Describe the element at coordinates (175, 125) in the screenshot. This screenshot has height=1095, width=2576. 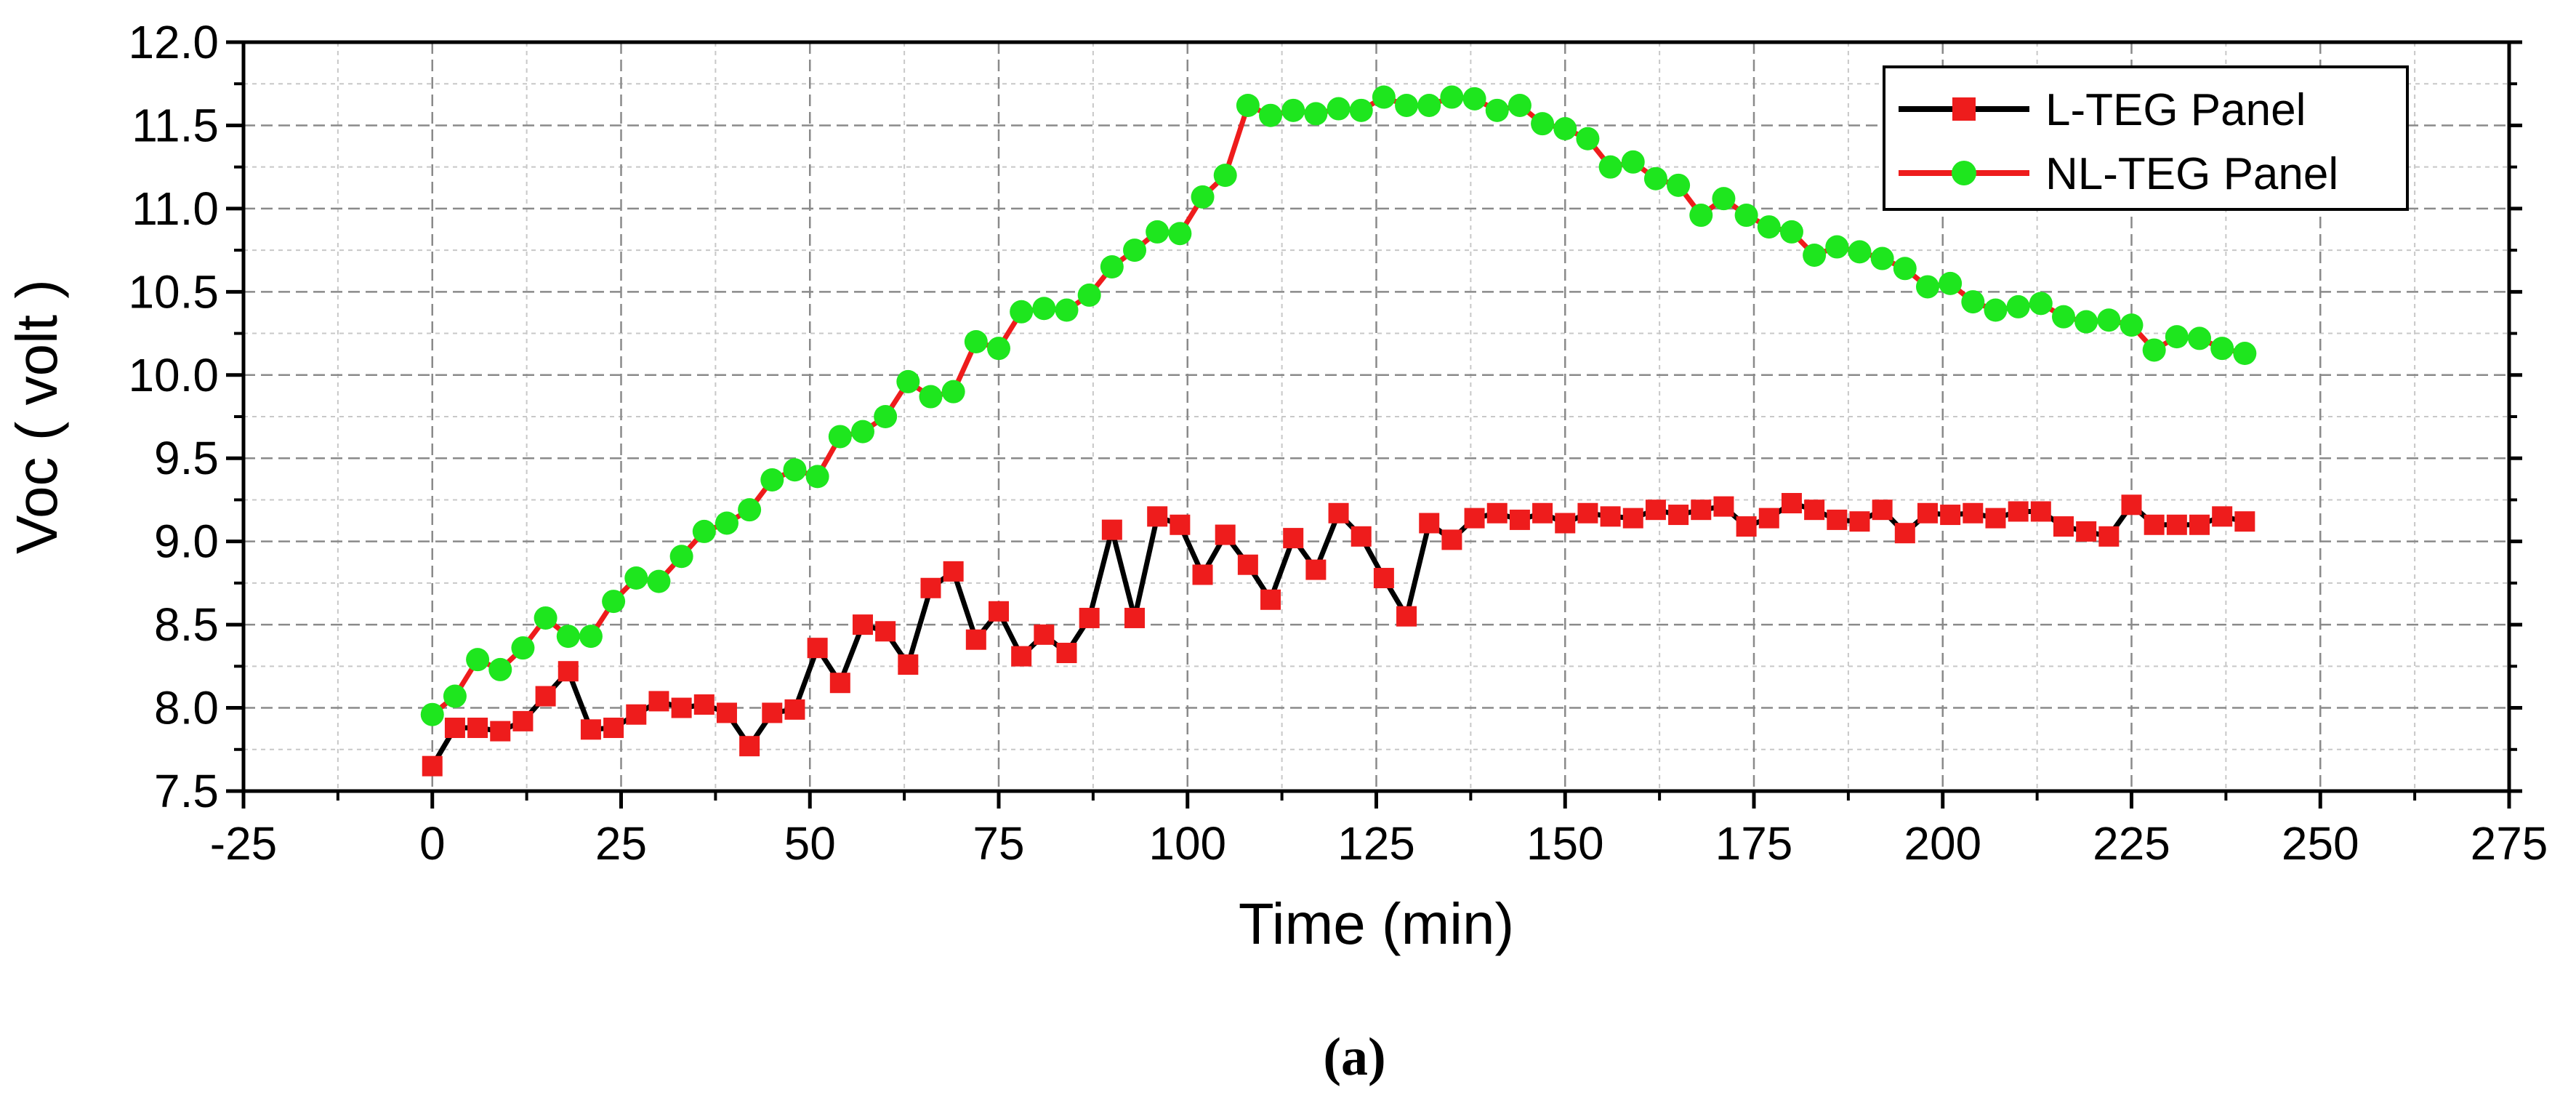
I see `y-tick-label: 11.5` at that location.